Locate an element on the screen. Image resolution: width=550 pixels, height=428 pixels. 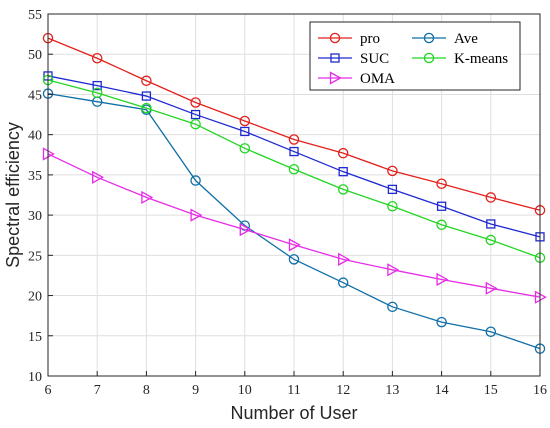
legend-label: OMA is located at coordinates (377, 79).